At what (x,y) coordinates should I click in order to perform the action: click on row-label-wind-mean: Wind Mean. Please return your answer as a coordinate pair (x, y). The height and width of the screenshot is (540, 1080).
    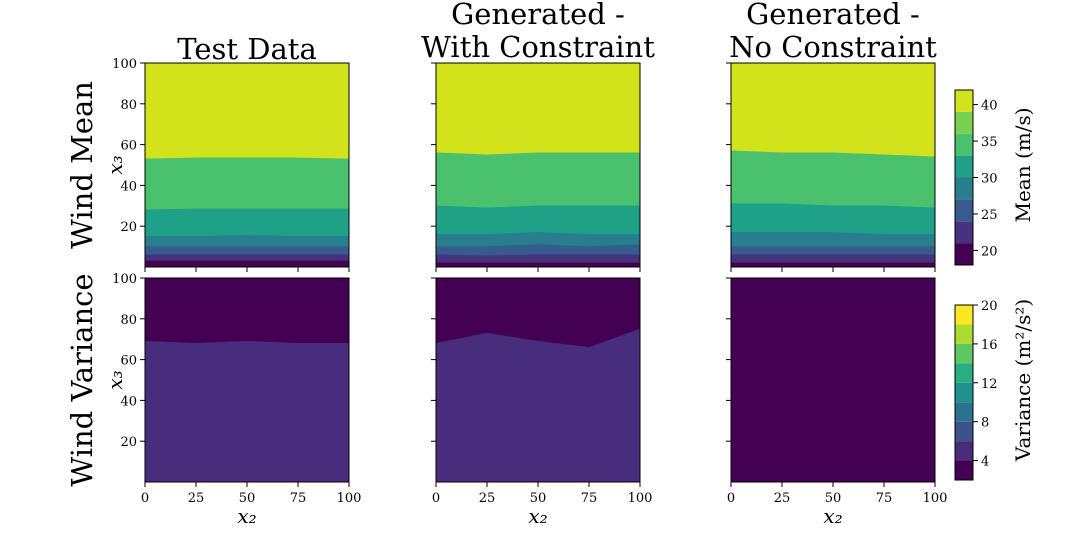
    Looking at the image, I should click on (82, 165).